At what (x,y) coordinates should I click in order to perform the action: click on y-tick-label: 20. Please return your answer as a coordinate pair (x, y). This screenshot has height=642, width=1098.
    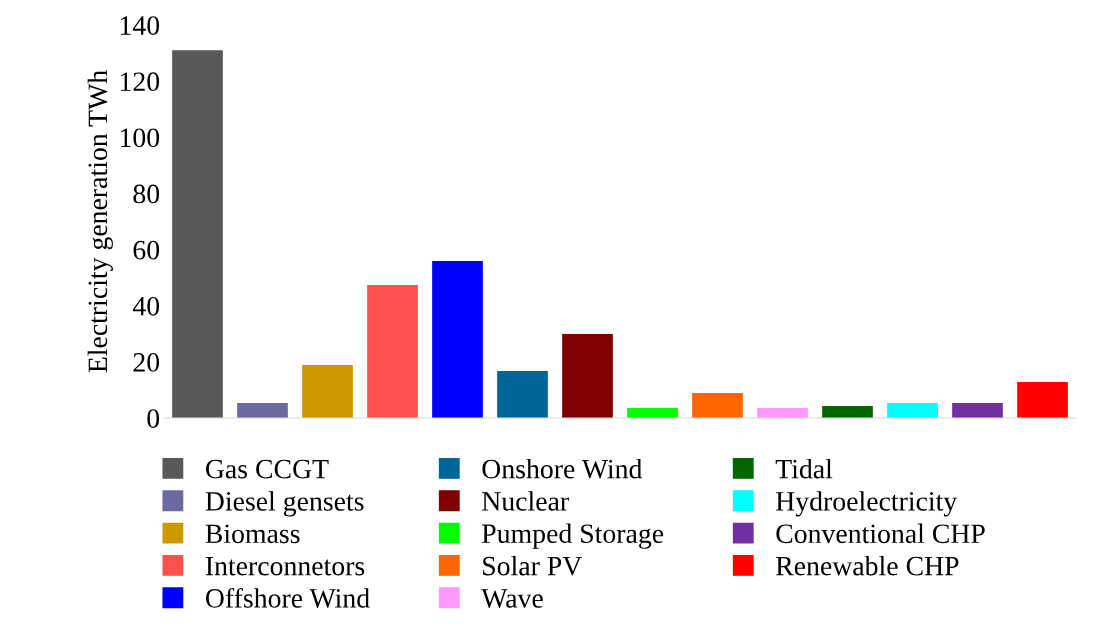
    Looking at the image, I should click on (146, 362).